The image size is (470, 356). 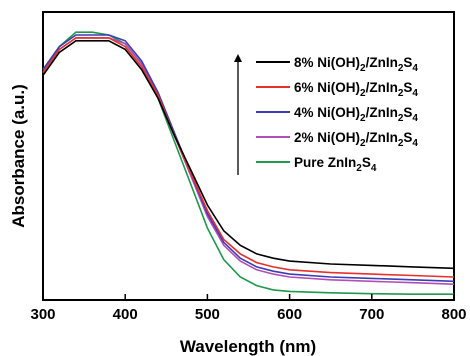 I want to click on legend-label-0: 8% Ni(OH)2/ZnIn2S4, so click(x=356, y=64).